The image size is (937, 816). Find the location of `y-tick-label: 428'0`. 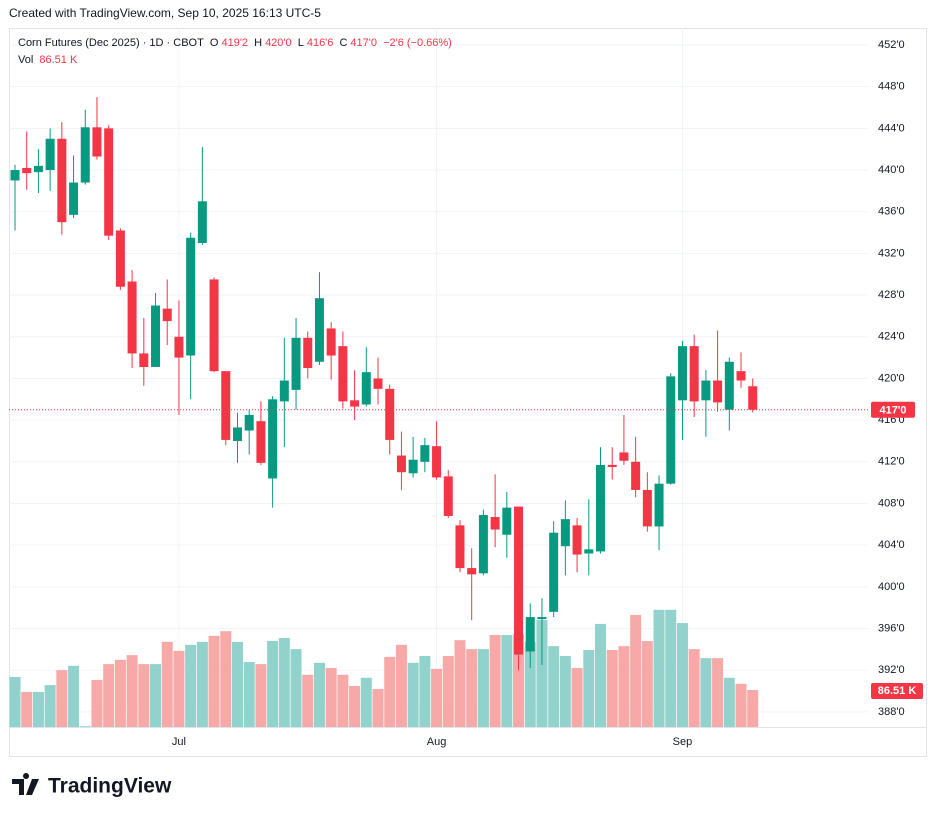

y-tick-label: 428'0 is located at coordinates (891, 295).